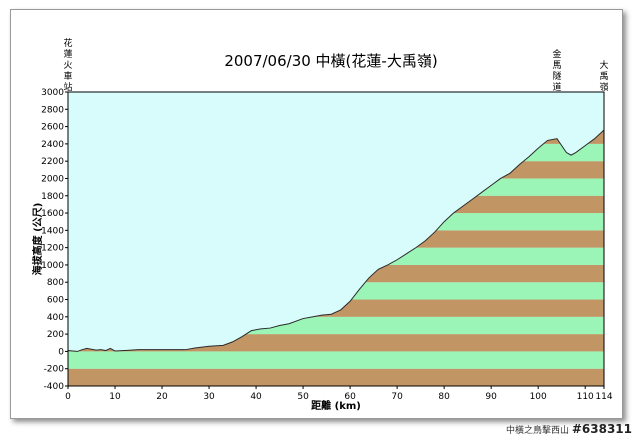 This screenshot has height=442, width=640. What do you see at coordinates (55, 283) in the screenshot?
I see `y-tick-label: 800` at bounding box center [55, 283].